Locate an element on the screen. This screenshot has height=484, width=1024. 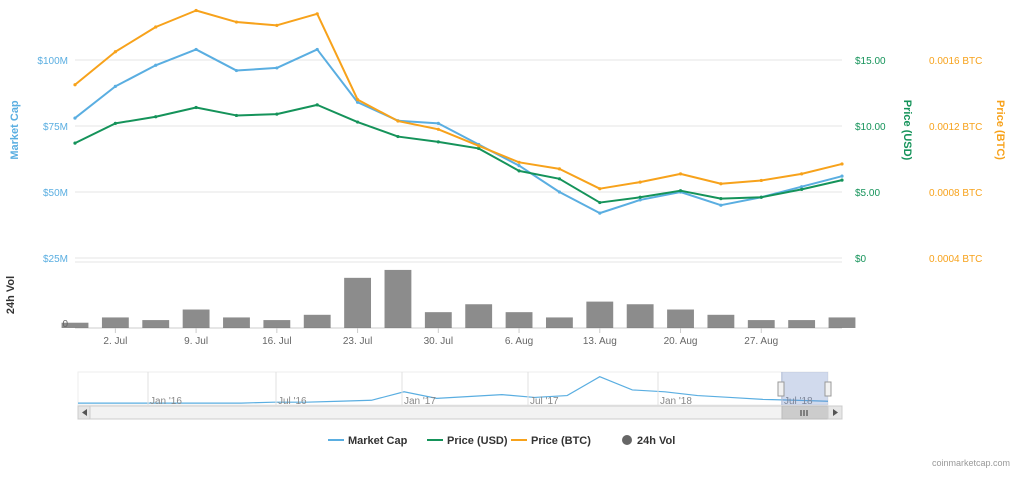
price-btc-tick-label: 0.0012 BTC is located at coordinates (955, 127).